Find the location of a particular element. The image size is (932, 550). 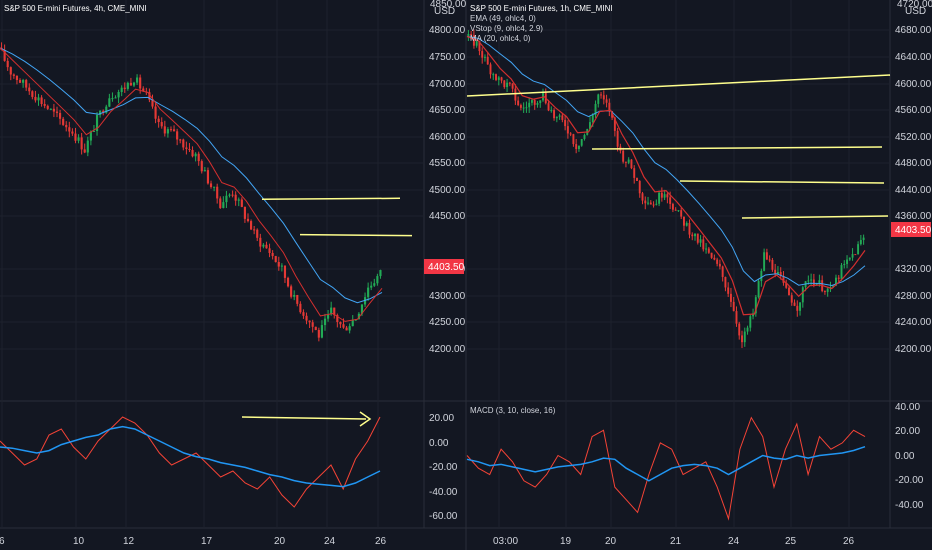

left-time-tick: 10 is located at coordinates (79, 541).